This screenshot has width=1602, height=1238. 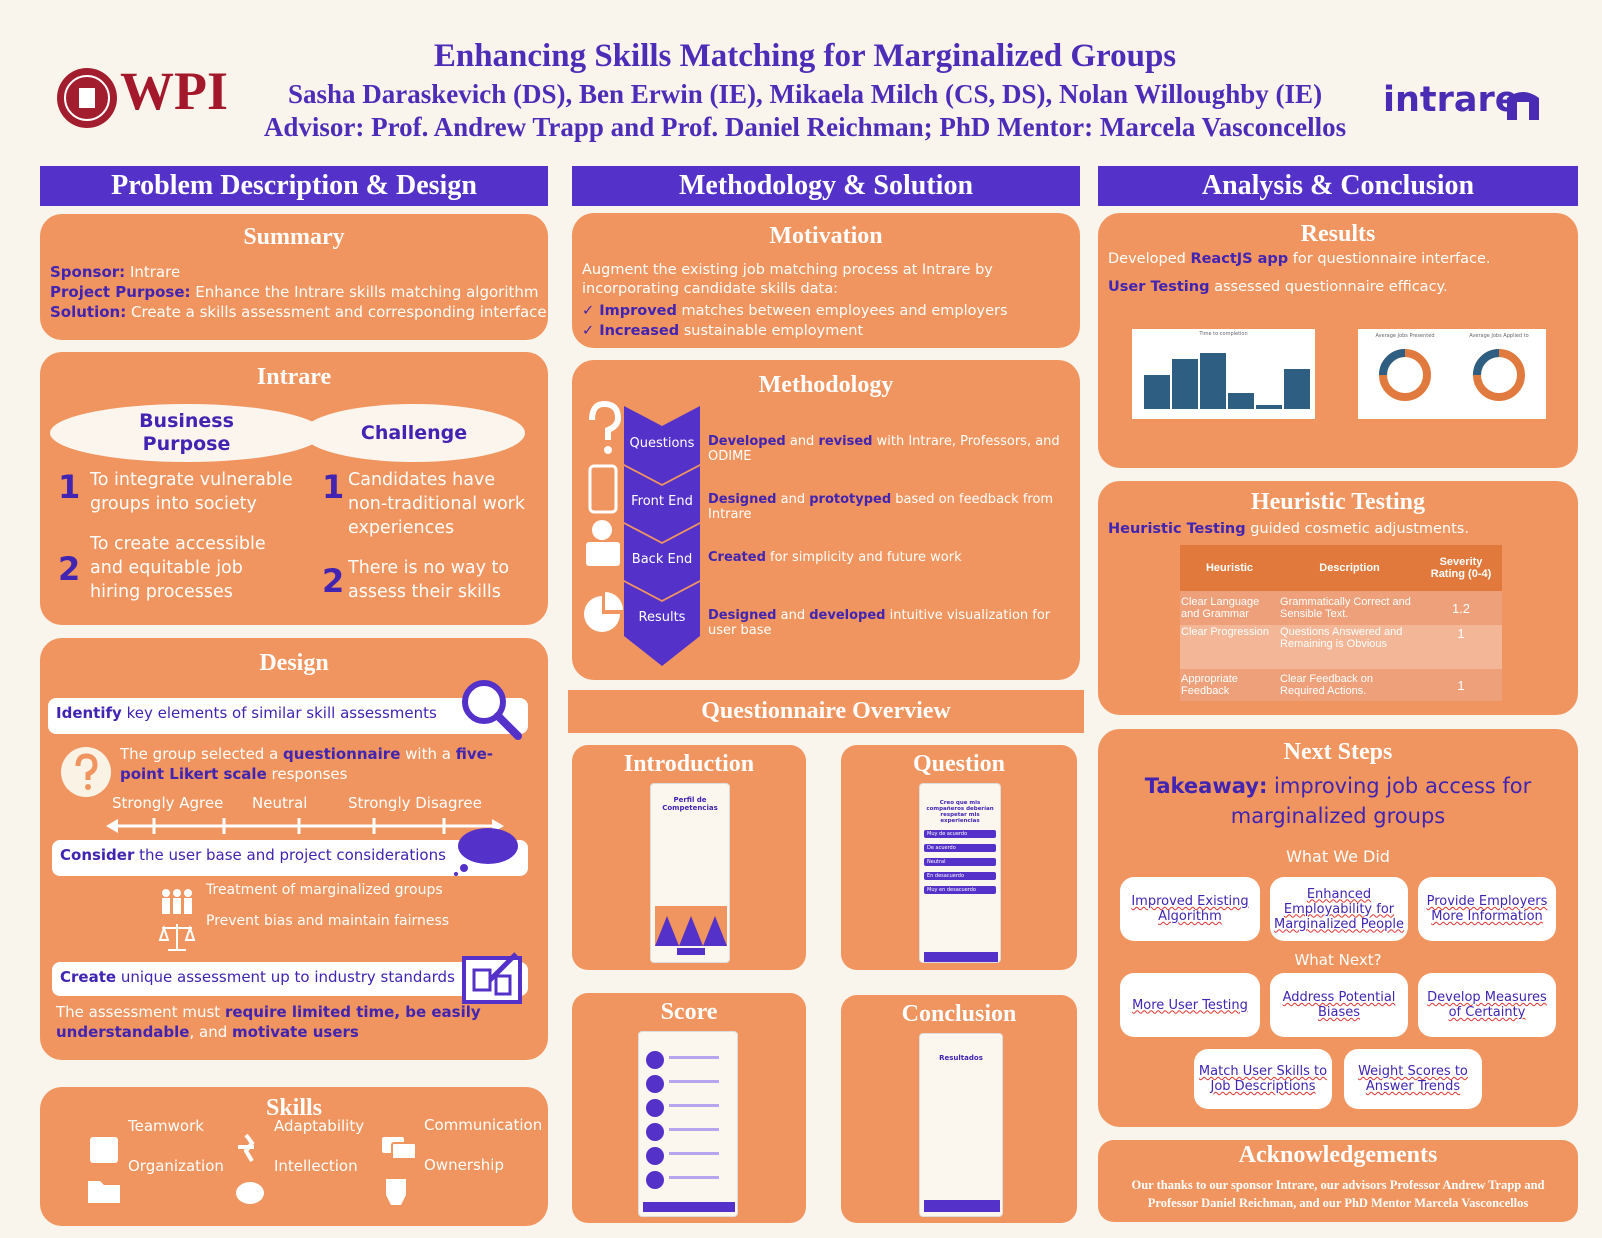 I want to click on phone-screen: Resultados, so click(x=961, y=1125).